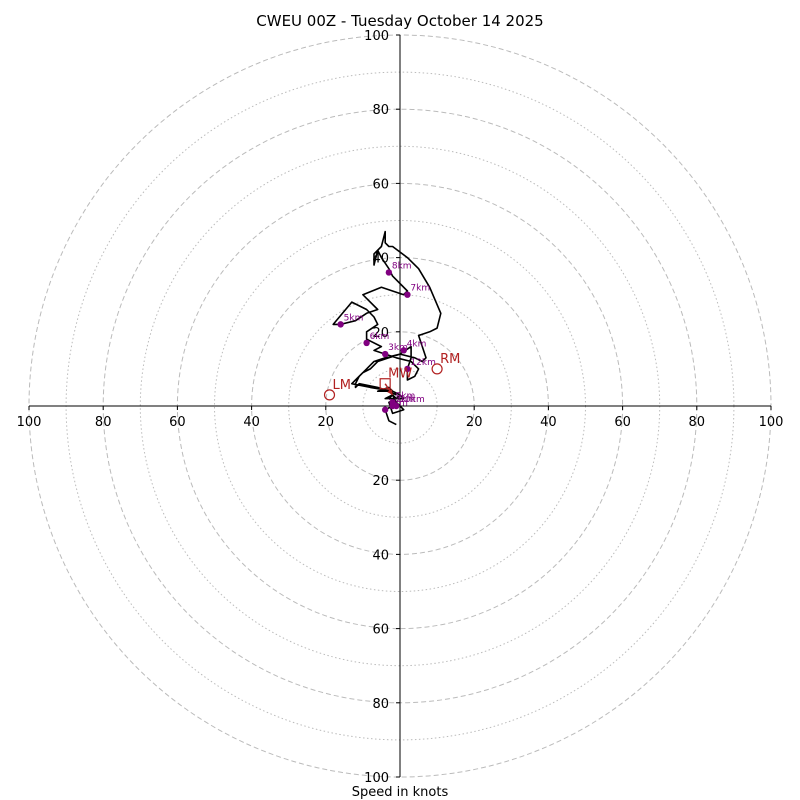 The width and height of the screenshot is (800, 800). What do you see at coordinates (406, 400) in the screenshot?
I see `height-marker-label: 2km` at bounding box center [406, 400].